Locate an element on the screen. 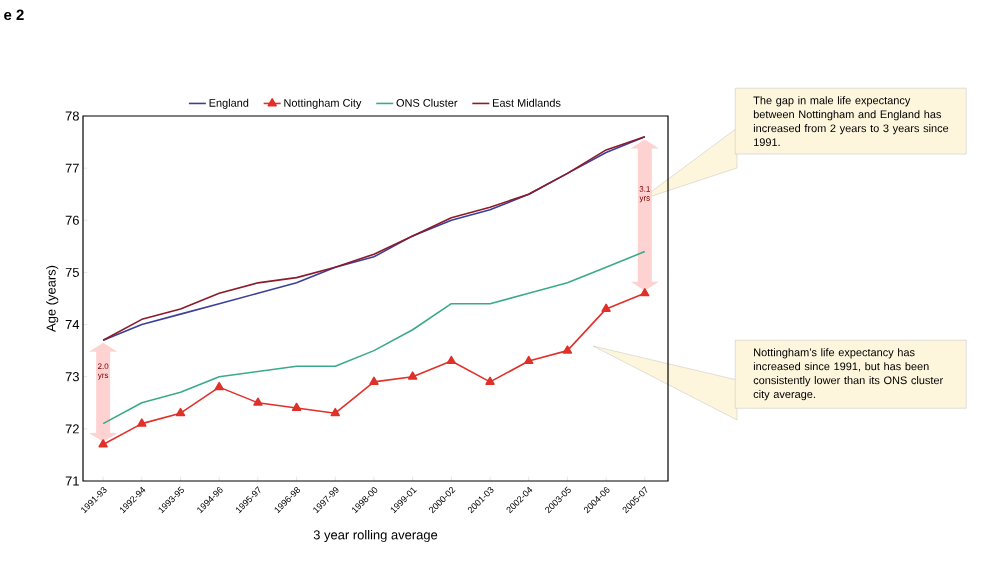 The height and width of the screenshot is (588, 1003). y-tick-label: 75 is located at coordinates (72, 272).